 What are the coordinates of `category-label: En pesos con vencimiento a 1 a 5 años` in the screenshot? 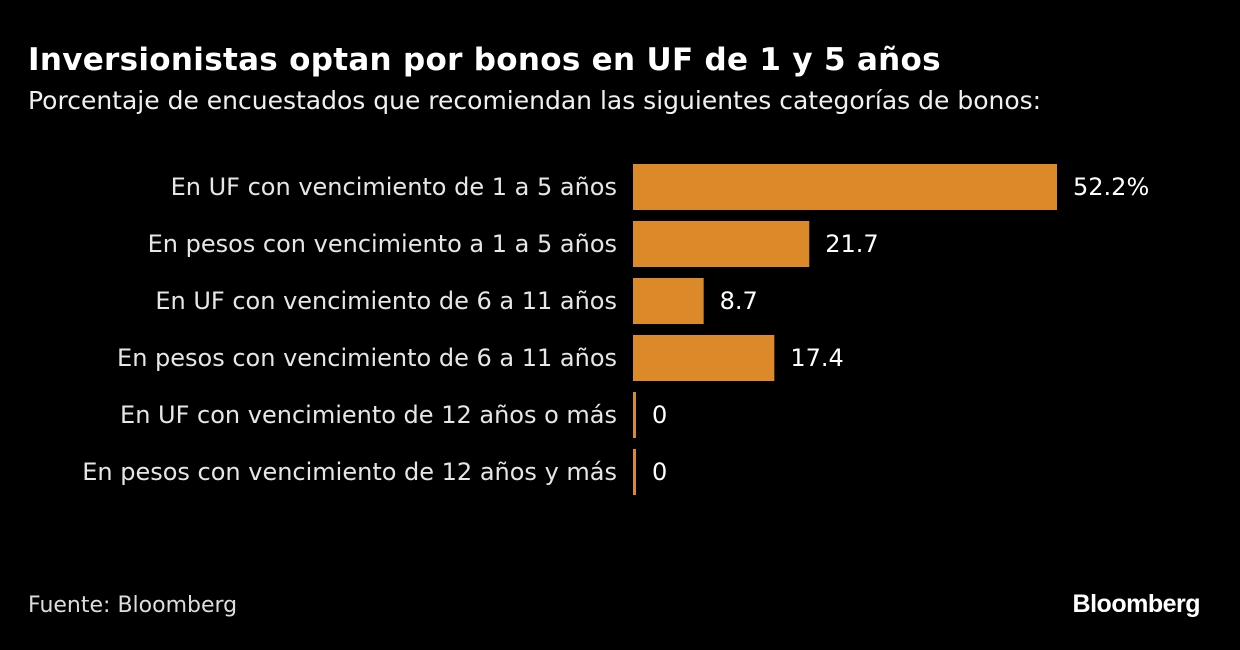 It's located at (382, 244).